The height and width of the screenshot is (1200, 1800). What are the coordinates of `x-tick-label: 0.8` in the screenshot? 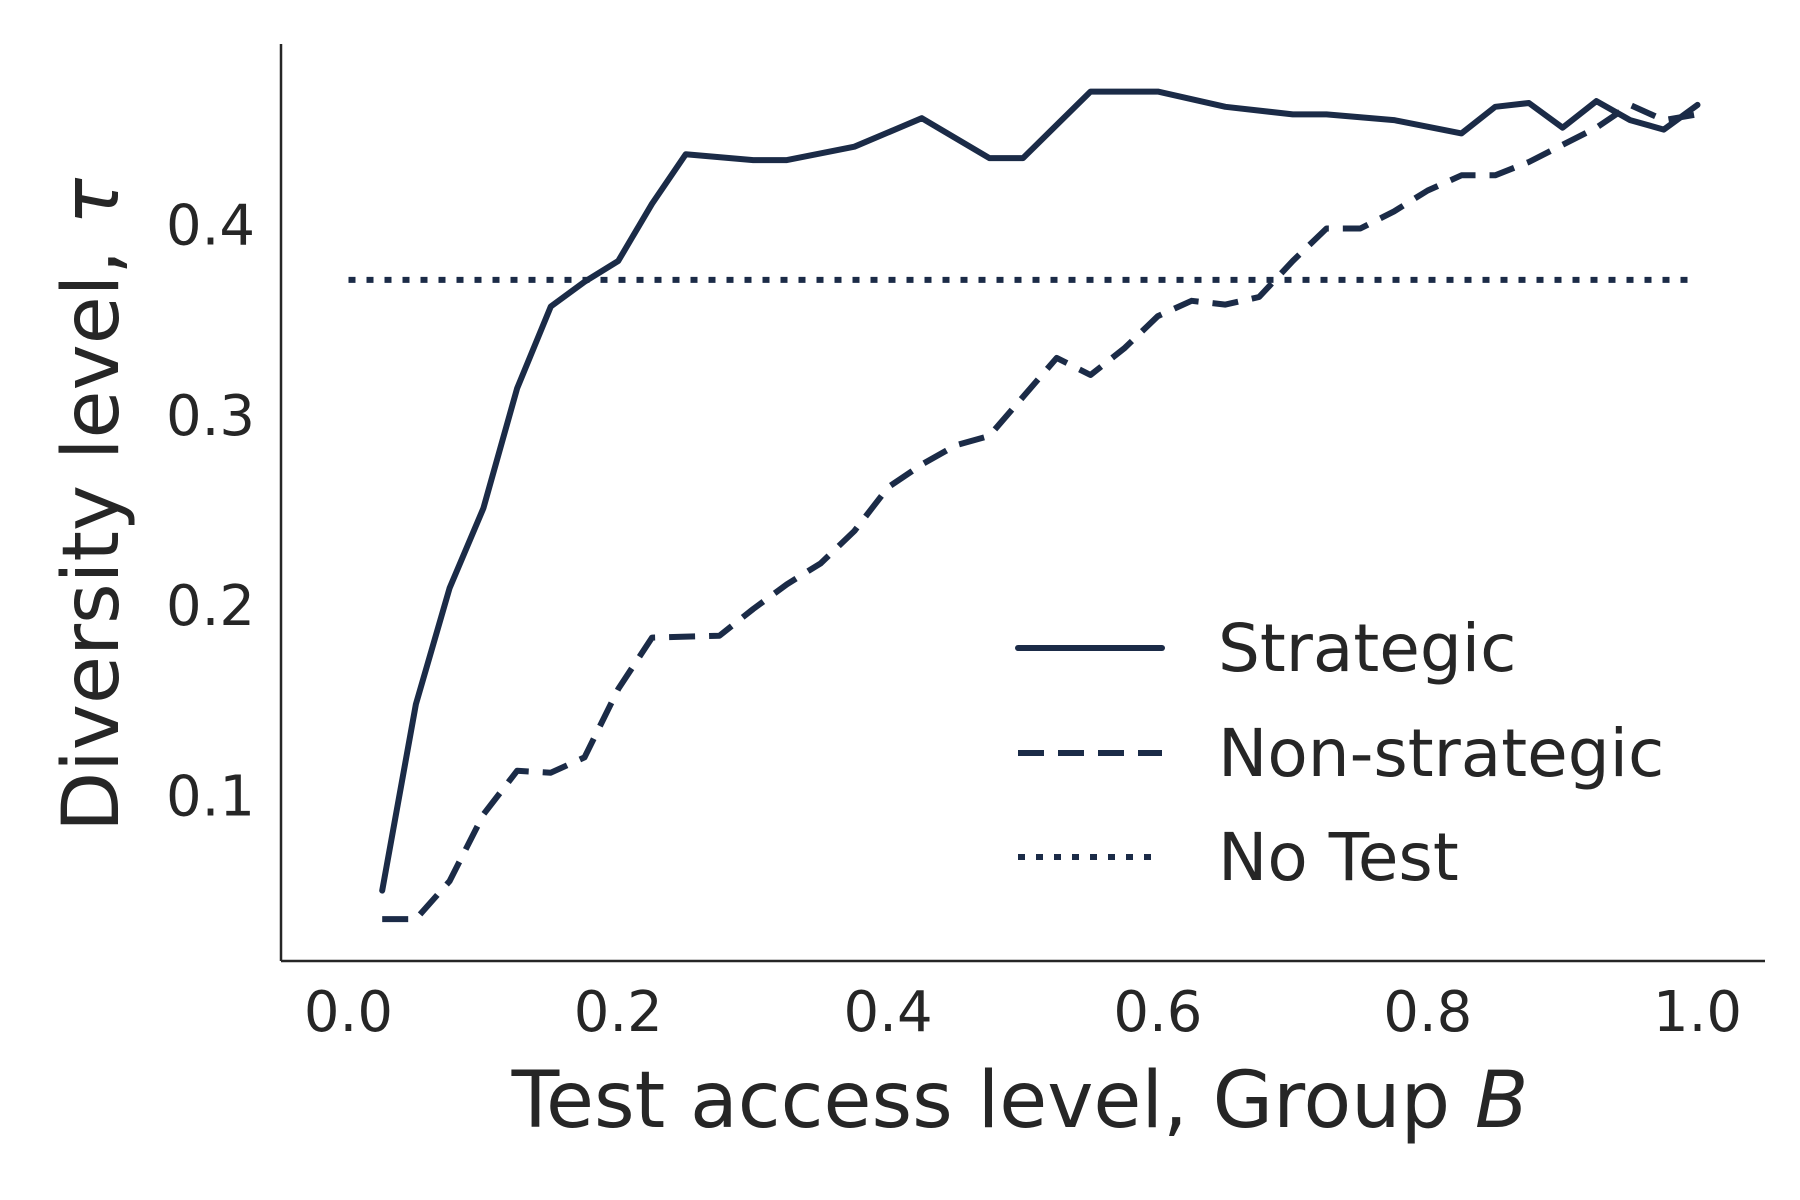 It's located at (1427, 1012).